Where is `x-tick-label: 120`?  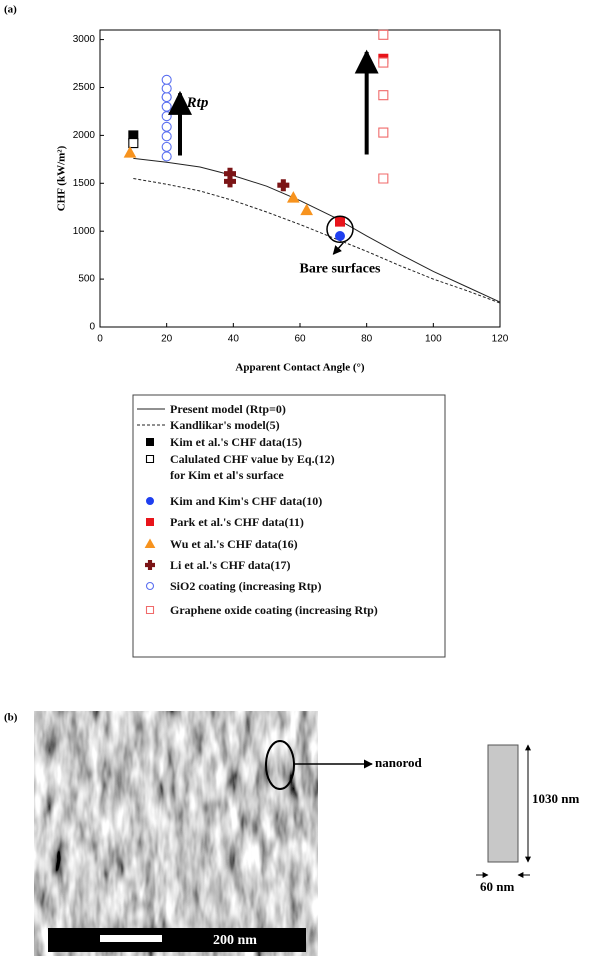 x-tick-label: 120 is located at coordinates (500, 339).